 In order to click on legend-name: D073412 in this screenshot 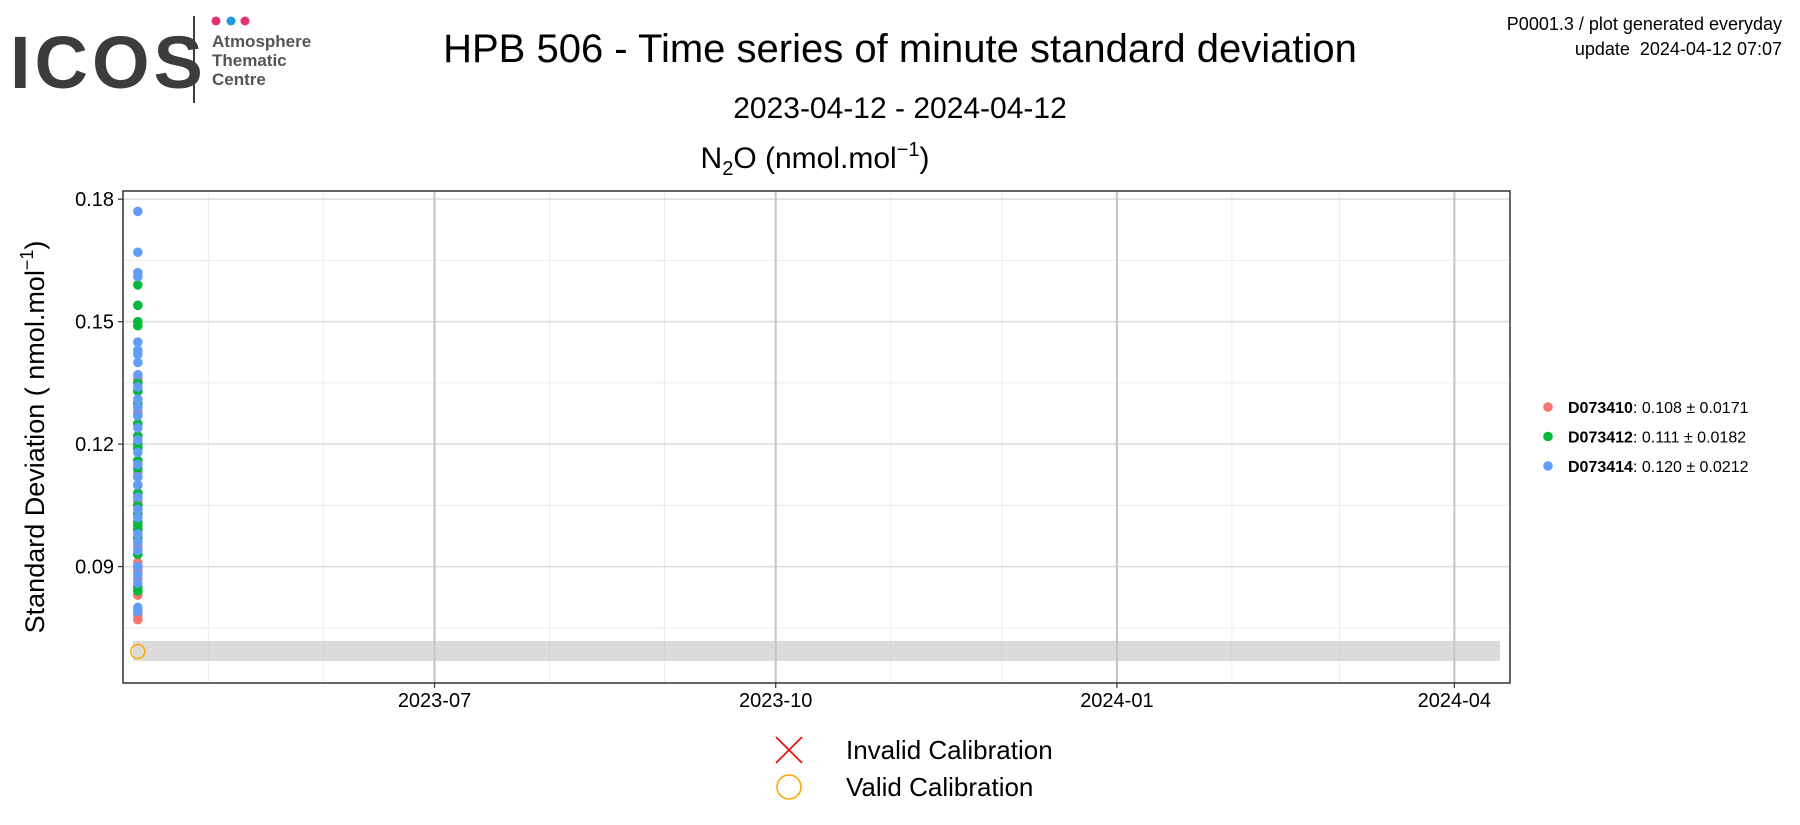, I will do `click(1600, 438)`.